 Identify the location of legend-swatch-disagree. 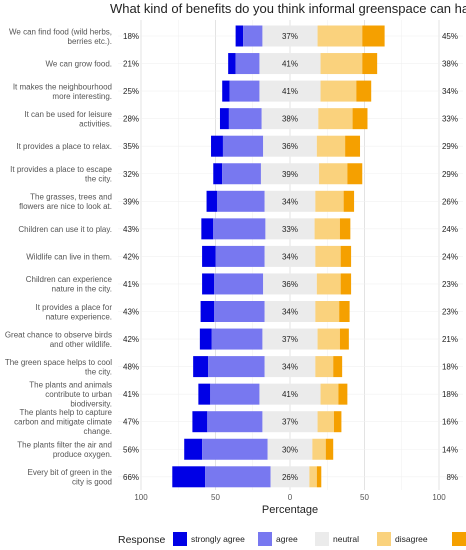
(384, 539).